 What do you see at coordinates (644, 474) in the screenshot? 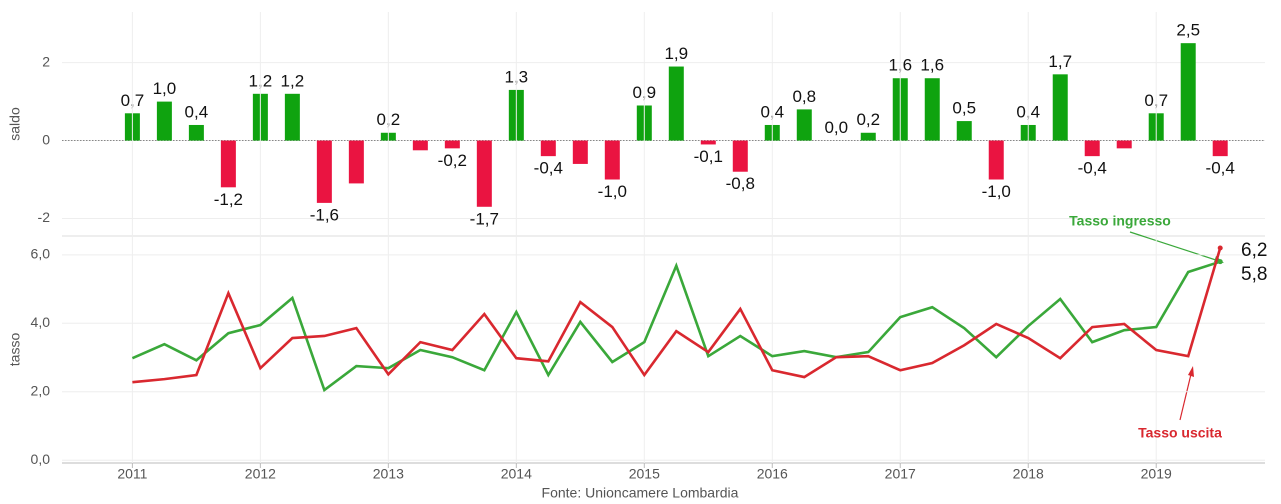
I see `x-tick-label: 2015` at bounding box center [644, 474].